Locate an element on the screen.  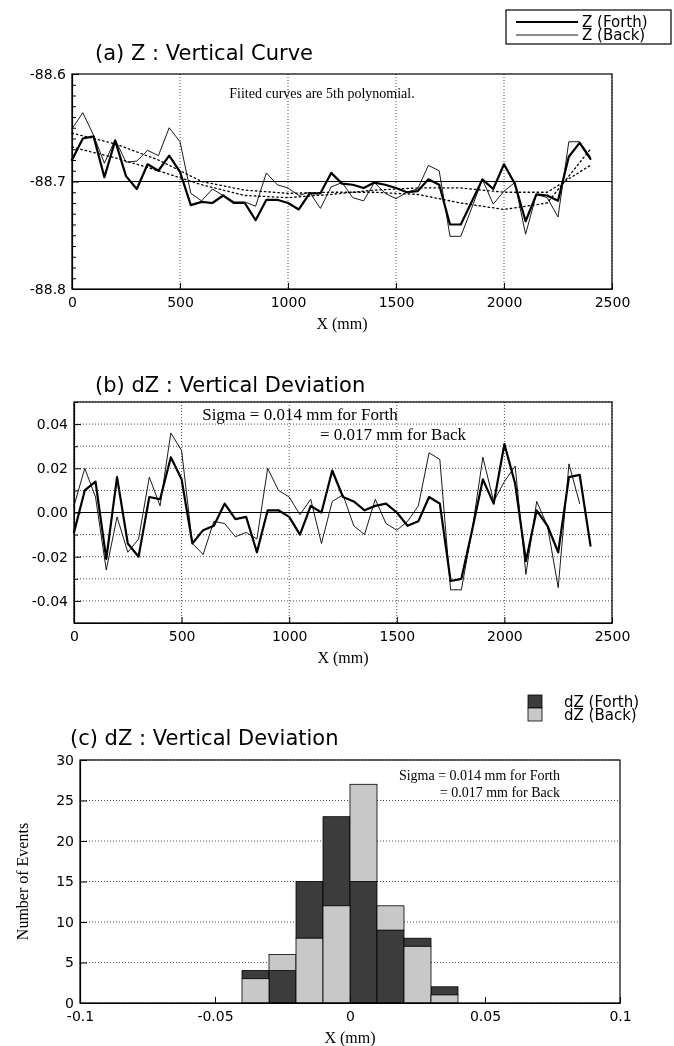
y-tick-label: 0.04 is located at coordinates (52, 424).